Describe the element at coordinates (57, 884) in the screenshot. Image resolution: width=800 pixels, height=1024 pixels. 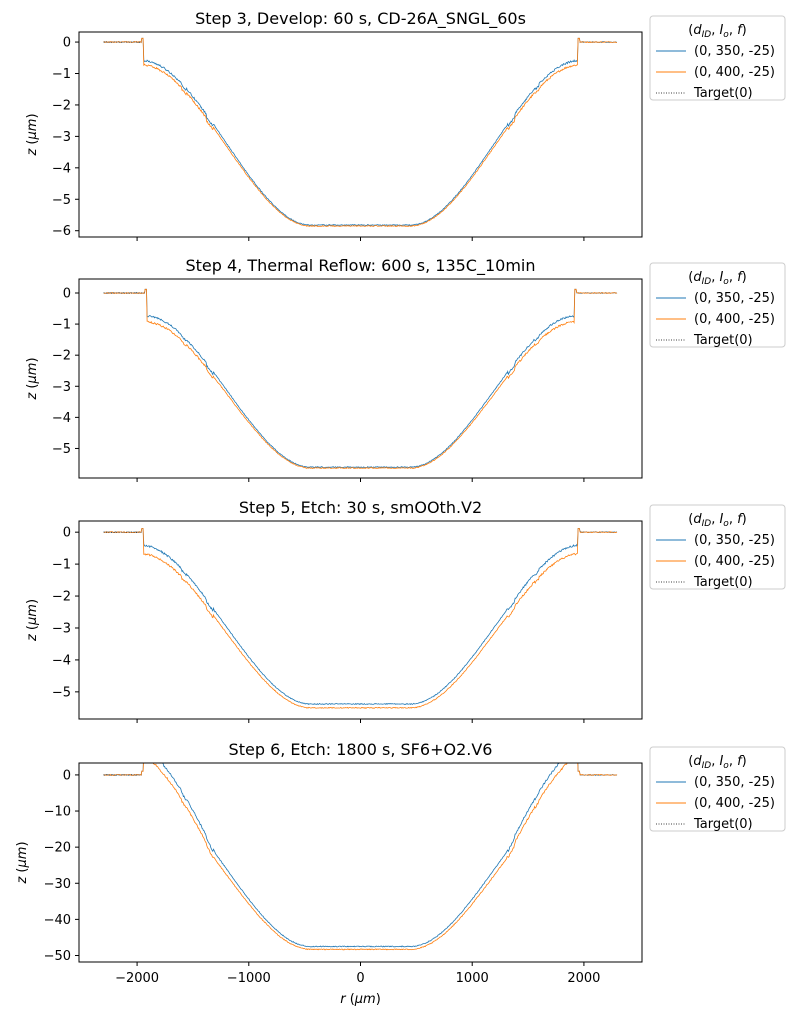
I see `y-tick-label: −30` at that location.